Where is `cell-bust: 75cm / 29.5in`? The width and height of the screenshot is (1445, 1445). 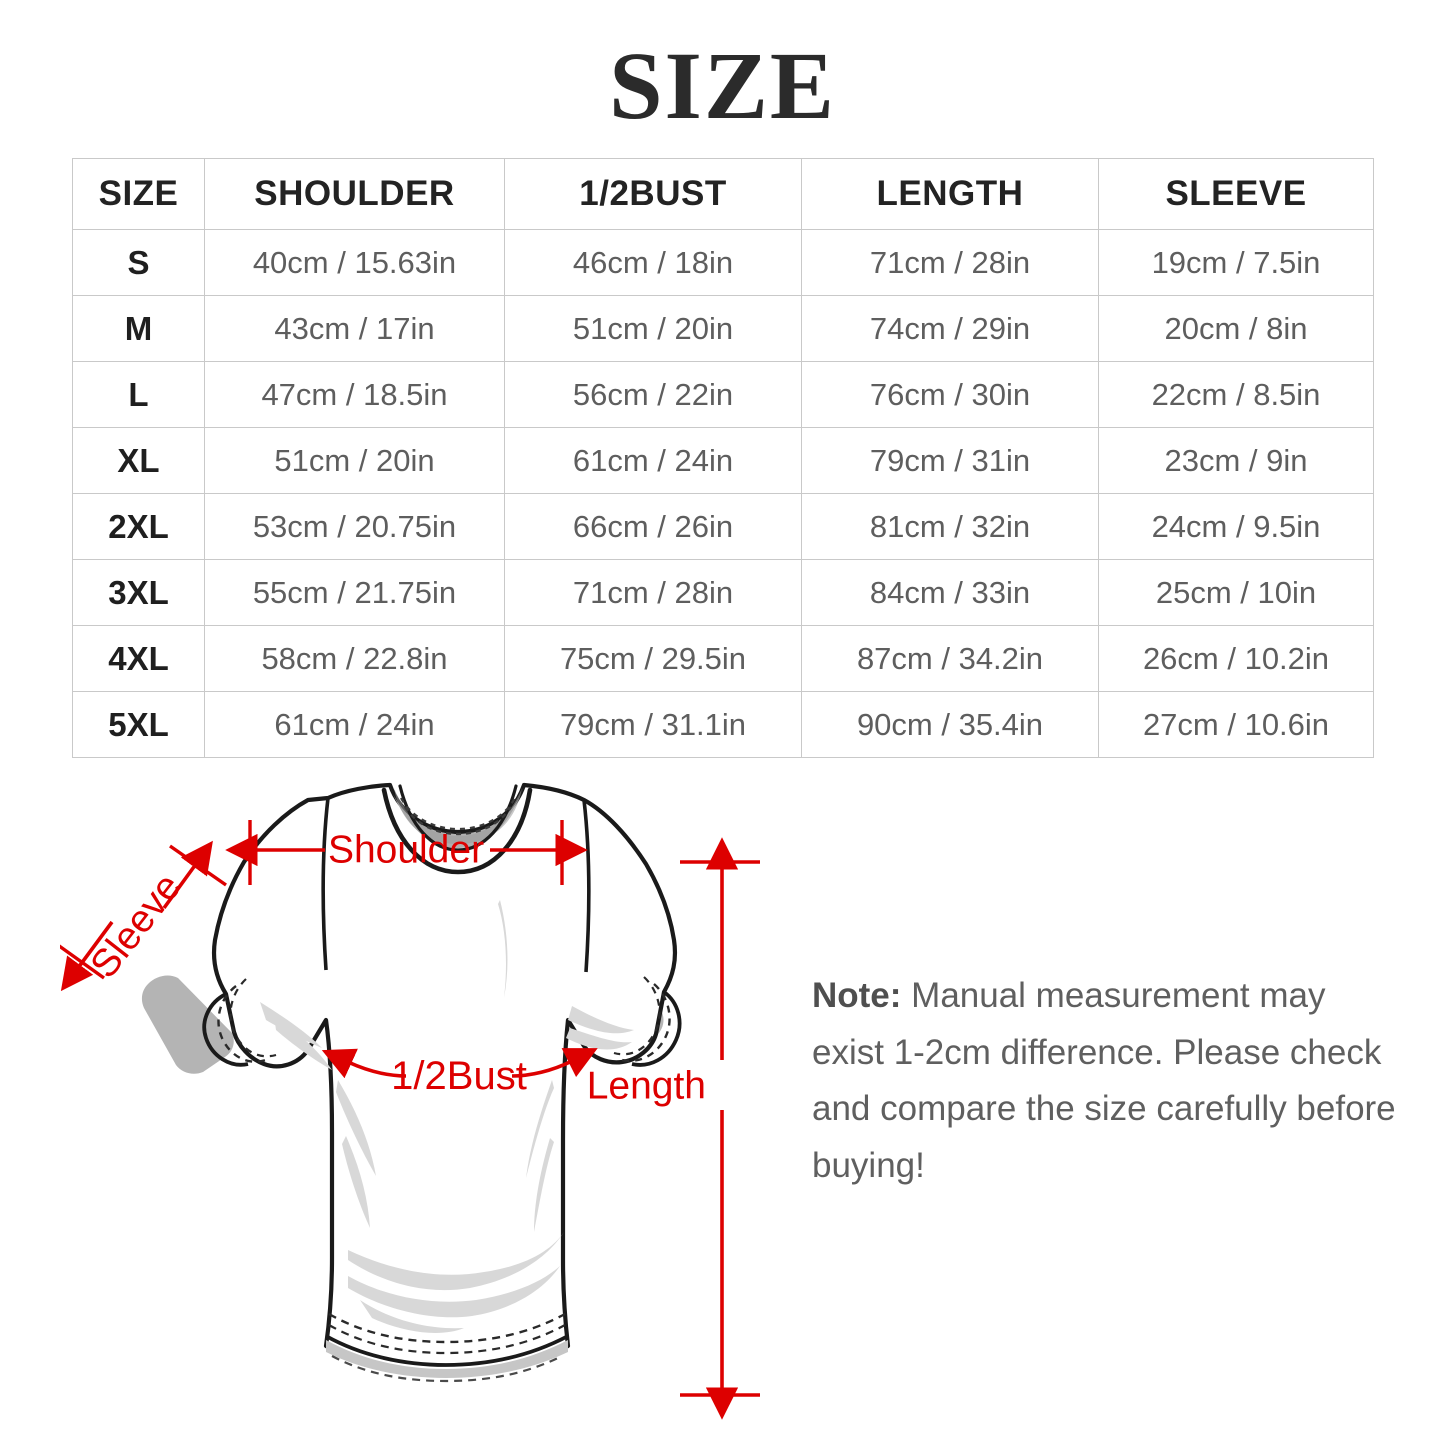
cell-bust: 75cm / 29.5in is located at coordinates (653, 658).